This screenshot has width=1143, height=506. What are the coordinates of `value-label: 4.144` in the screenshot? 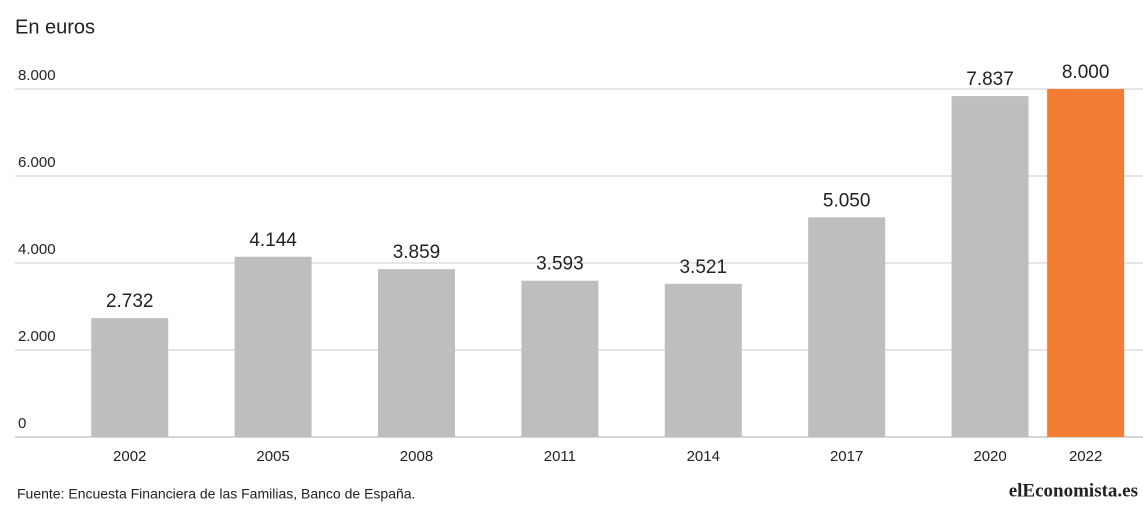 It's located at (273, 240).